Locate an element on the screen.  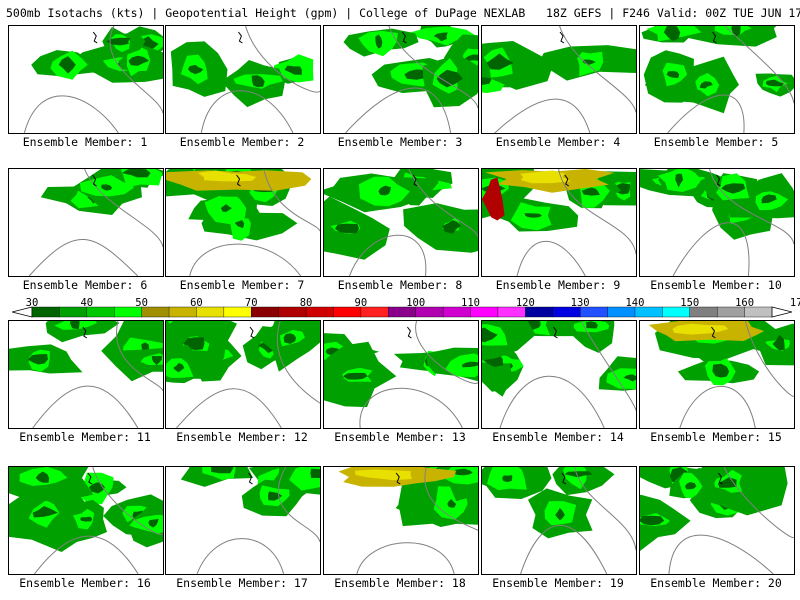
colorbar-tick-label: 150 is located at coordinates (690, 303).